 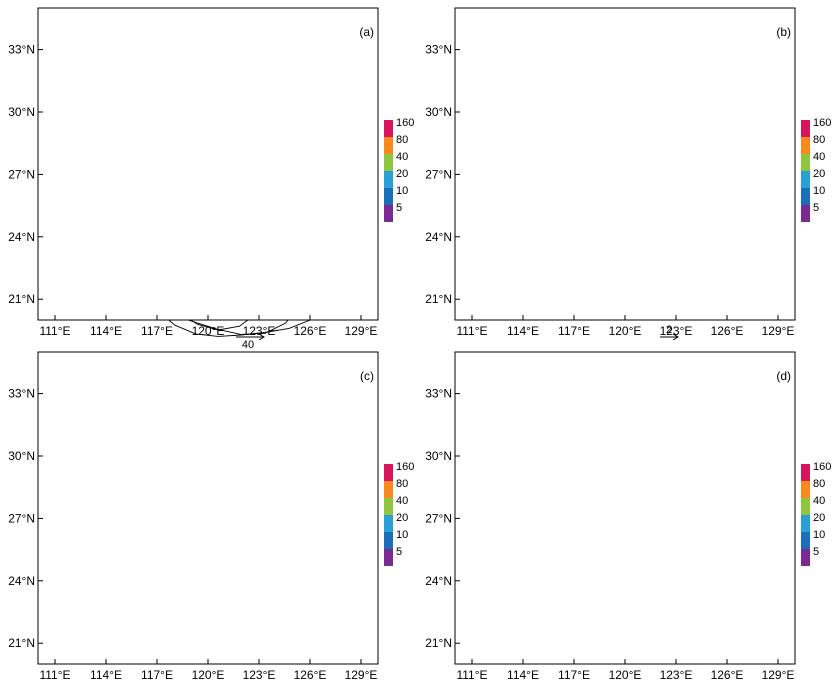 I want to click on x-tick-label-2-4: 123°E, so click(x=259, y=674).